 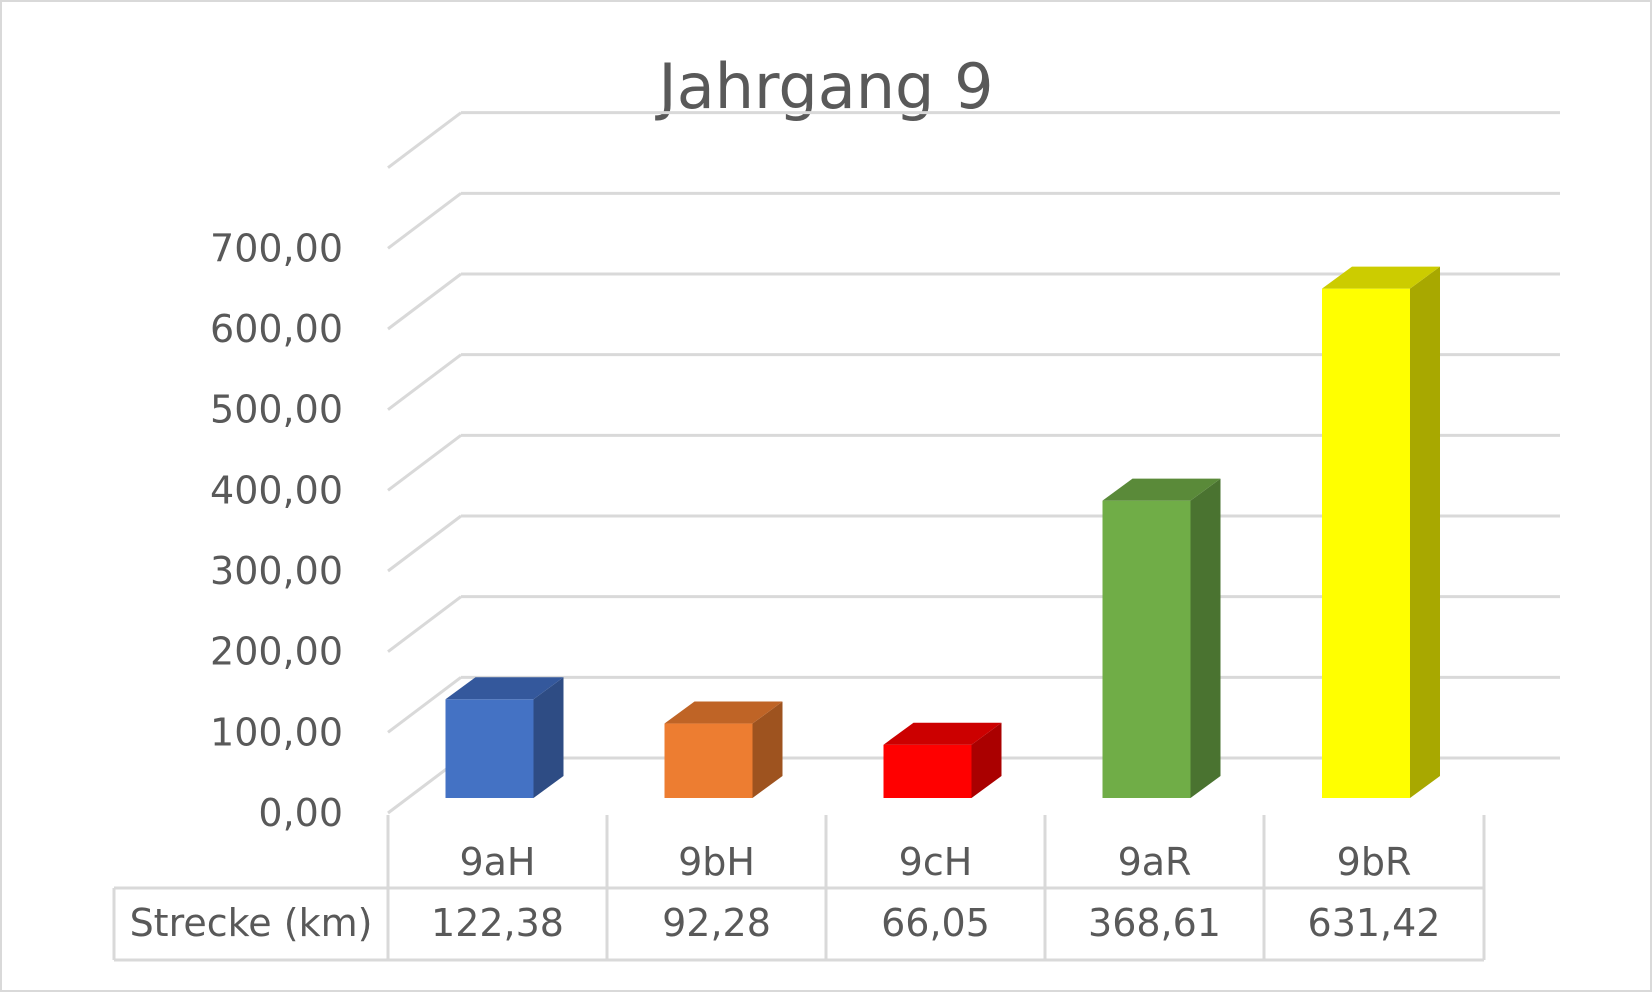 I want to click on series-name-label: Strecke (km), so click(x=251, y=923).